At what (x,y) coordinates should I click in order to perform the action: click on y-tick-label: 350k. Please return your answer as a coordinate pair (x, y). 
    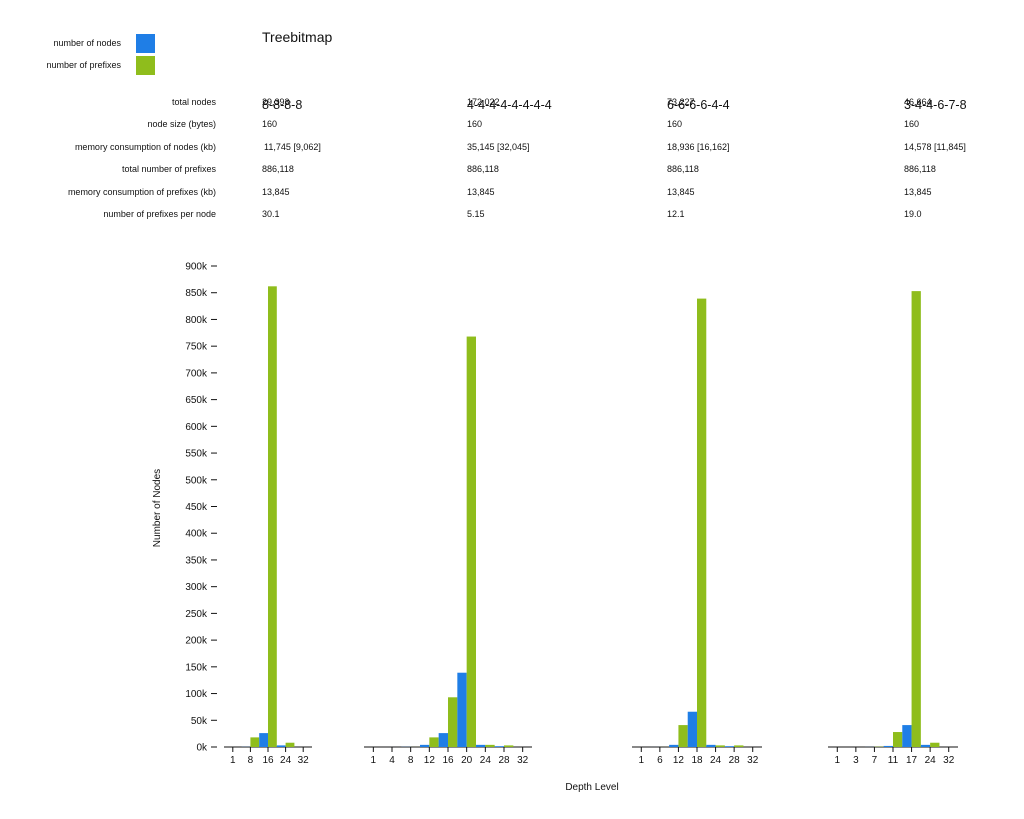
    Looking at the image, I should click on (196, 560).